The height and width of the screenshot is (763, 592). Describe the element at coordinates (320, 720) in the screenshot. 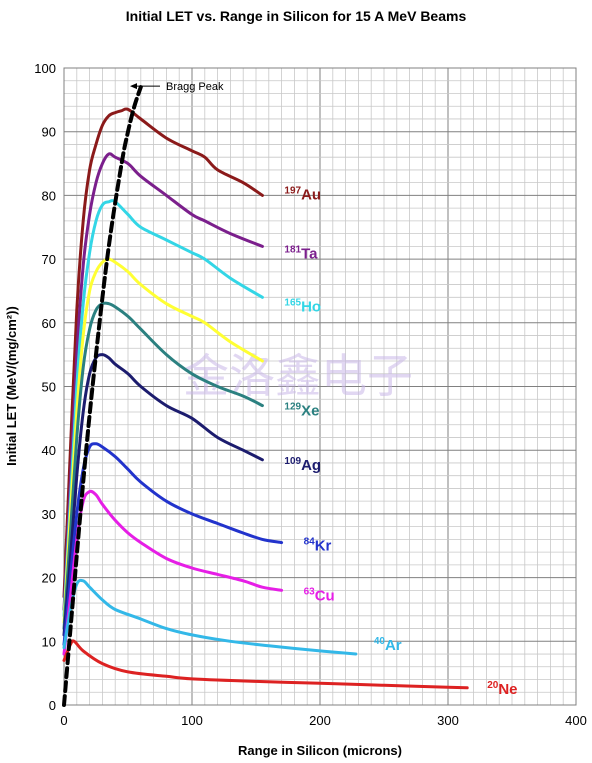

I see `x-tick-label: 200` at that location.